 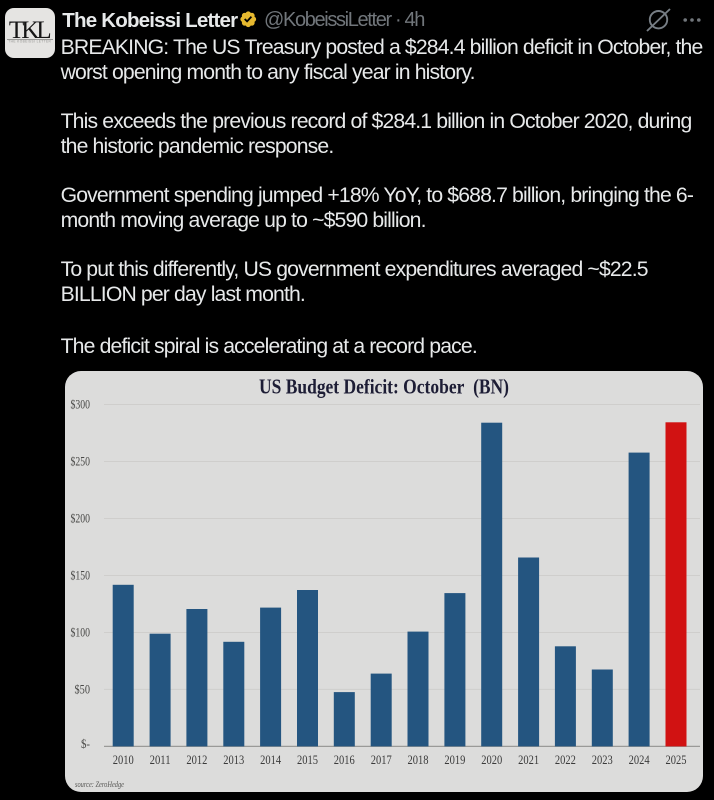 I want to click on svg-text: 2011, so click(x=160, y=759).